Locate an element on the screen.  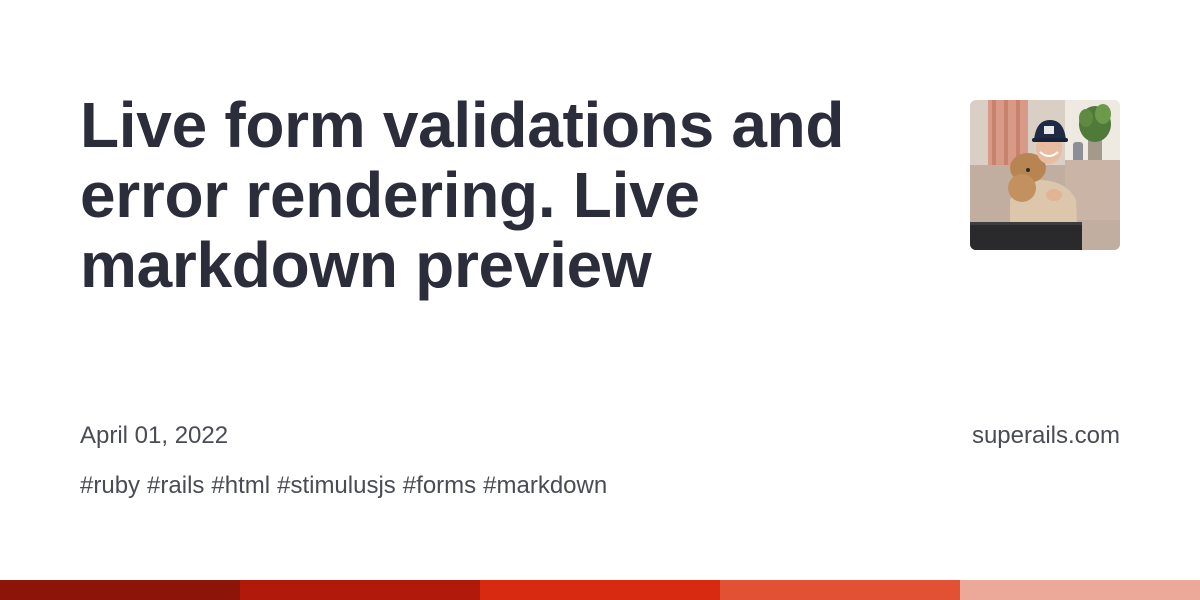
tag-ruby: #ruby is located at coordinates (110, 485).